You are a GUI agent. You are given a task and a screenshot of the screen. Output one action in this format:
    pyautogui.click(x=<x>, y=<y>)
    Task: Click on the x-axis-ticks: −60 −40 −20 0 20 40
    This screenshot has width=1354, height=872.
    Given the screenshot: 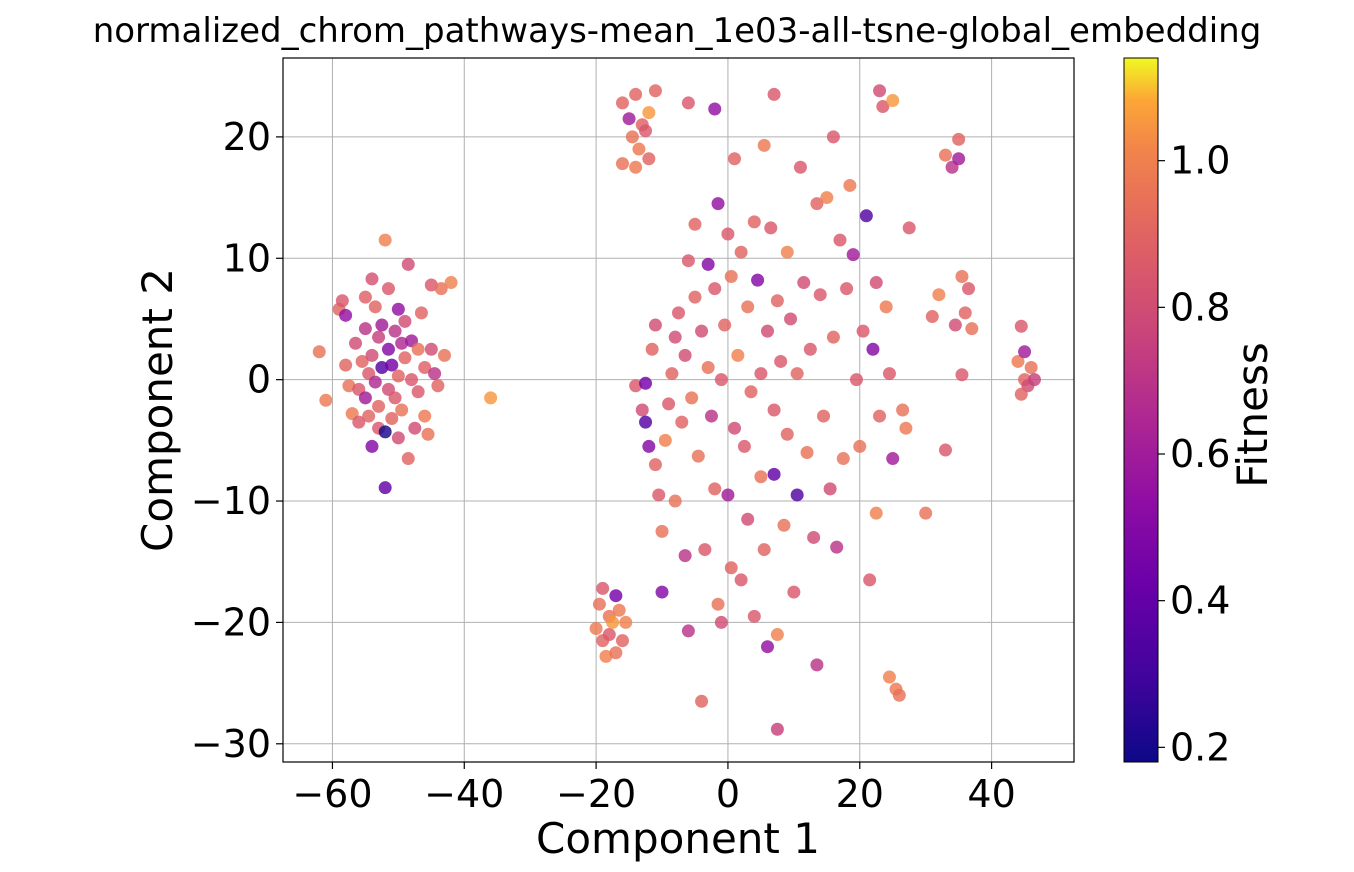 What is the action you would take?
    pyautogui.click(x=654, y=789)
    